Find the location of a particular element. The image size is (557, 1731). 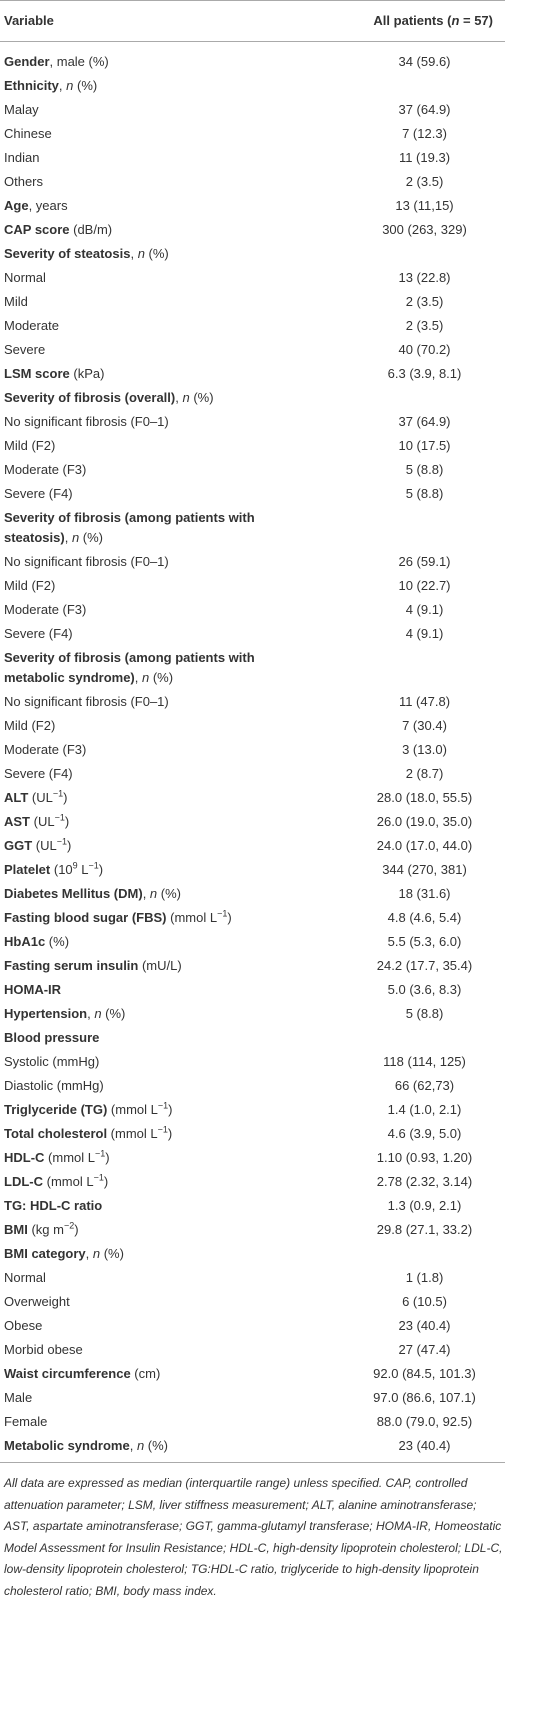

value-cell: 4.6 (3.9, 5.0) is located at coordinates (406, 1134).